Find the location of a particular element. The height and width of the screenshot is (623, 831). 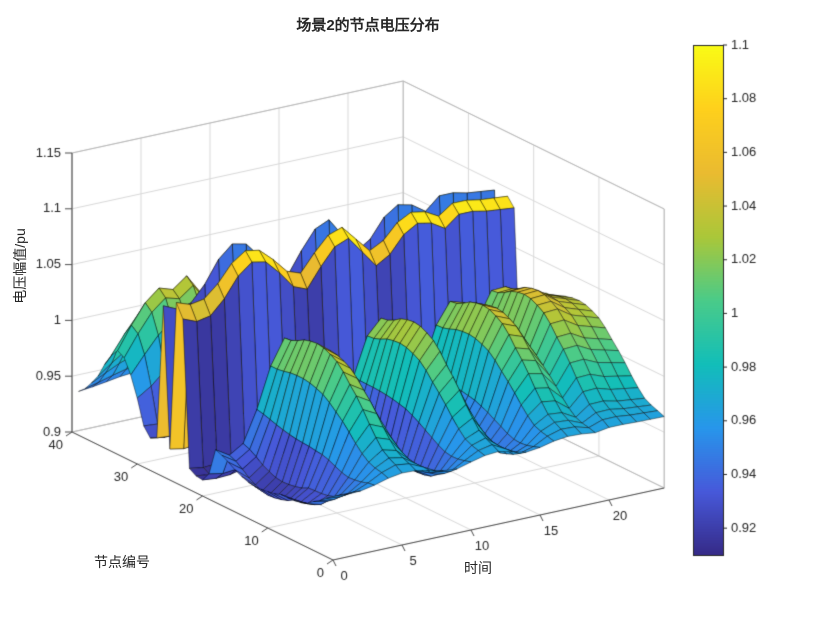

z-axis-label: 电压幅值/pu is located at coordinates (20, 266).